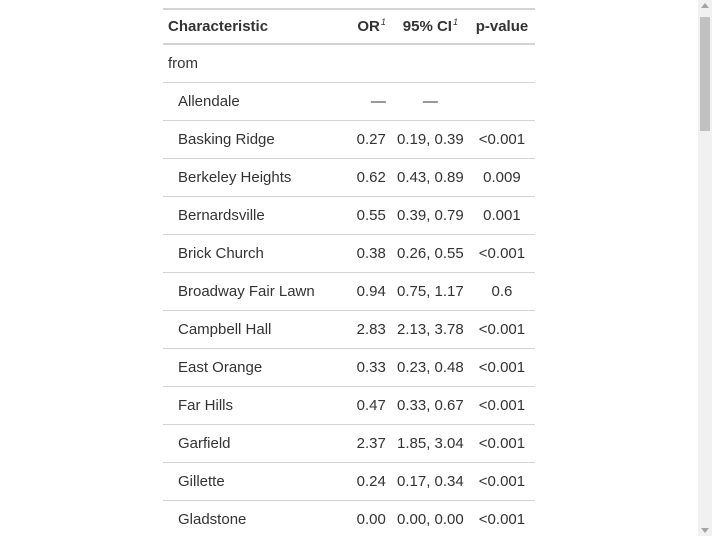 The image size is (712, 536). I want to click on row-label: Allendale, so click(256, 101).